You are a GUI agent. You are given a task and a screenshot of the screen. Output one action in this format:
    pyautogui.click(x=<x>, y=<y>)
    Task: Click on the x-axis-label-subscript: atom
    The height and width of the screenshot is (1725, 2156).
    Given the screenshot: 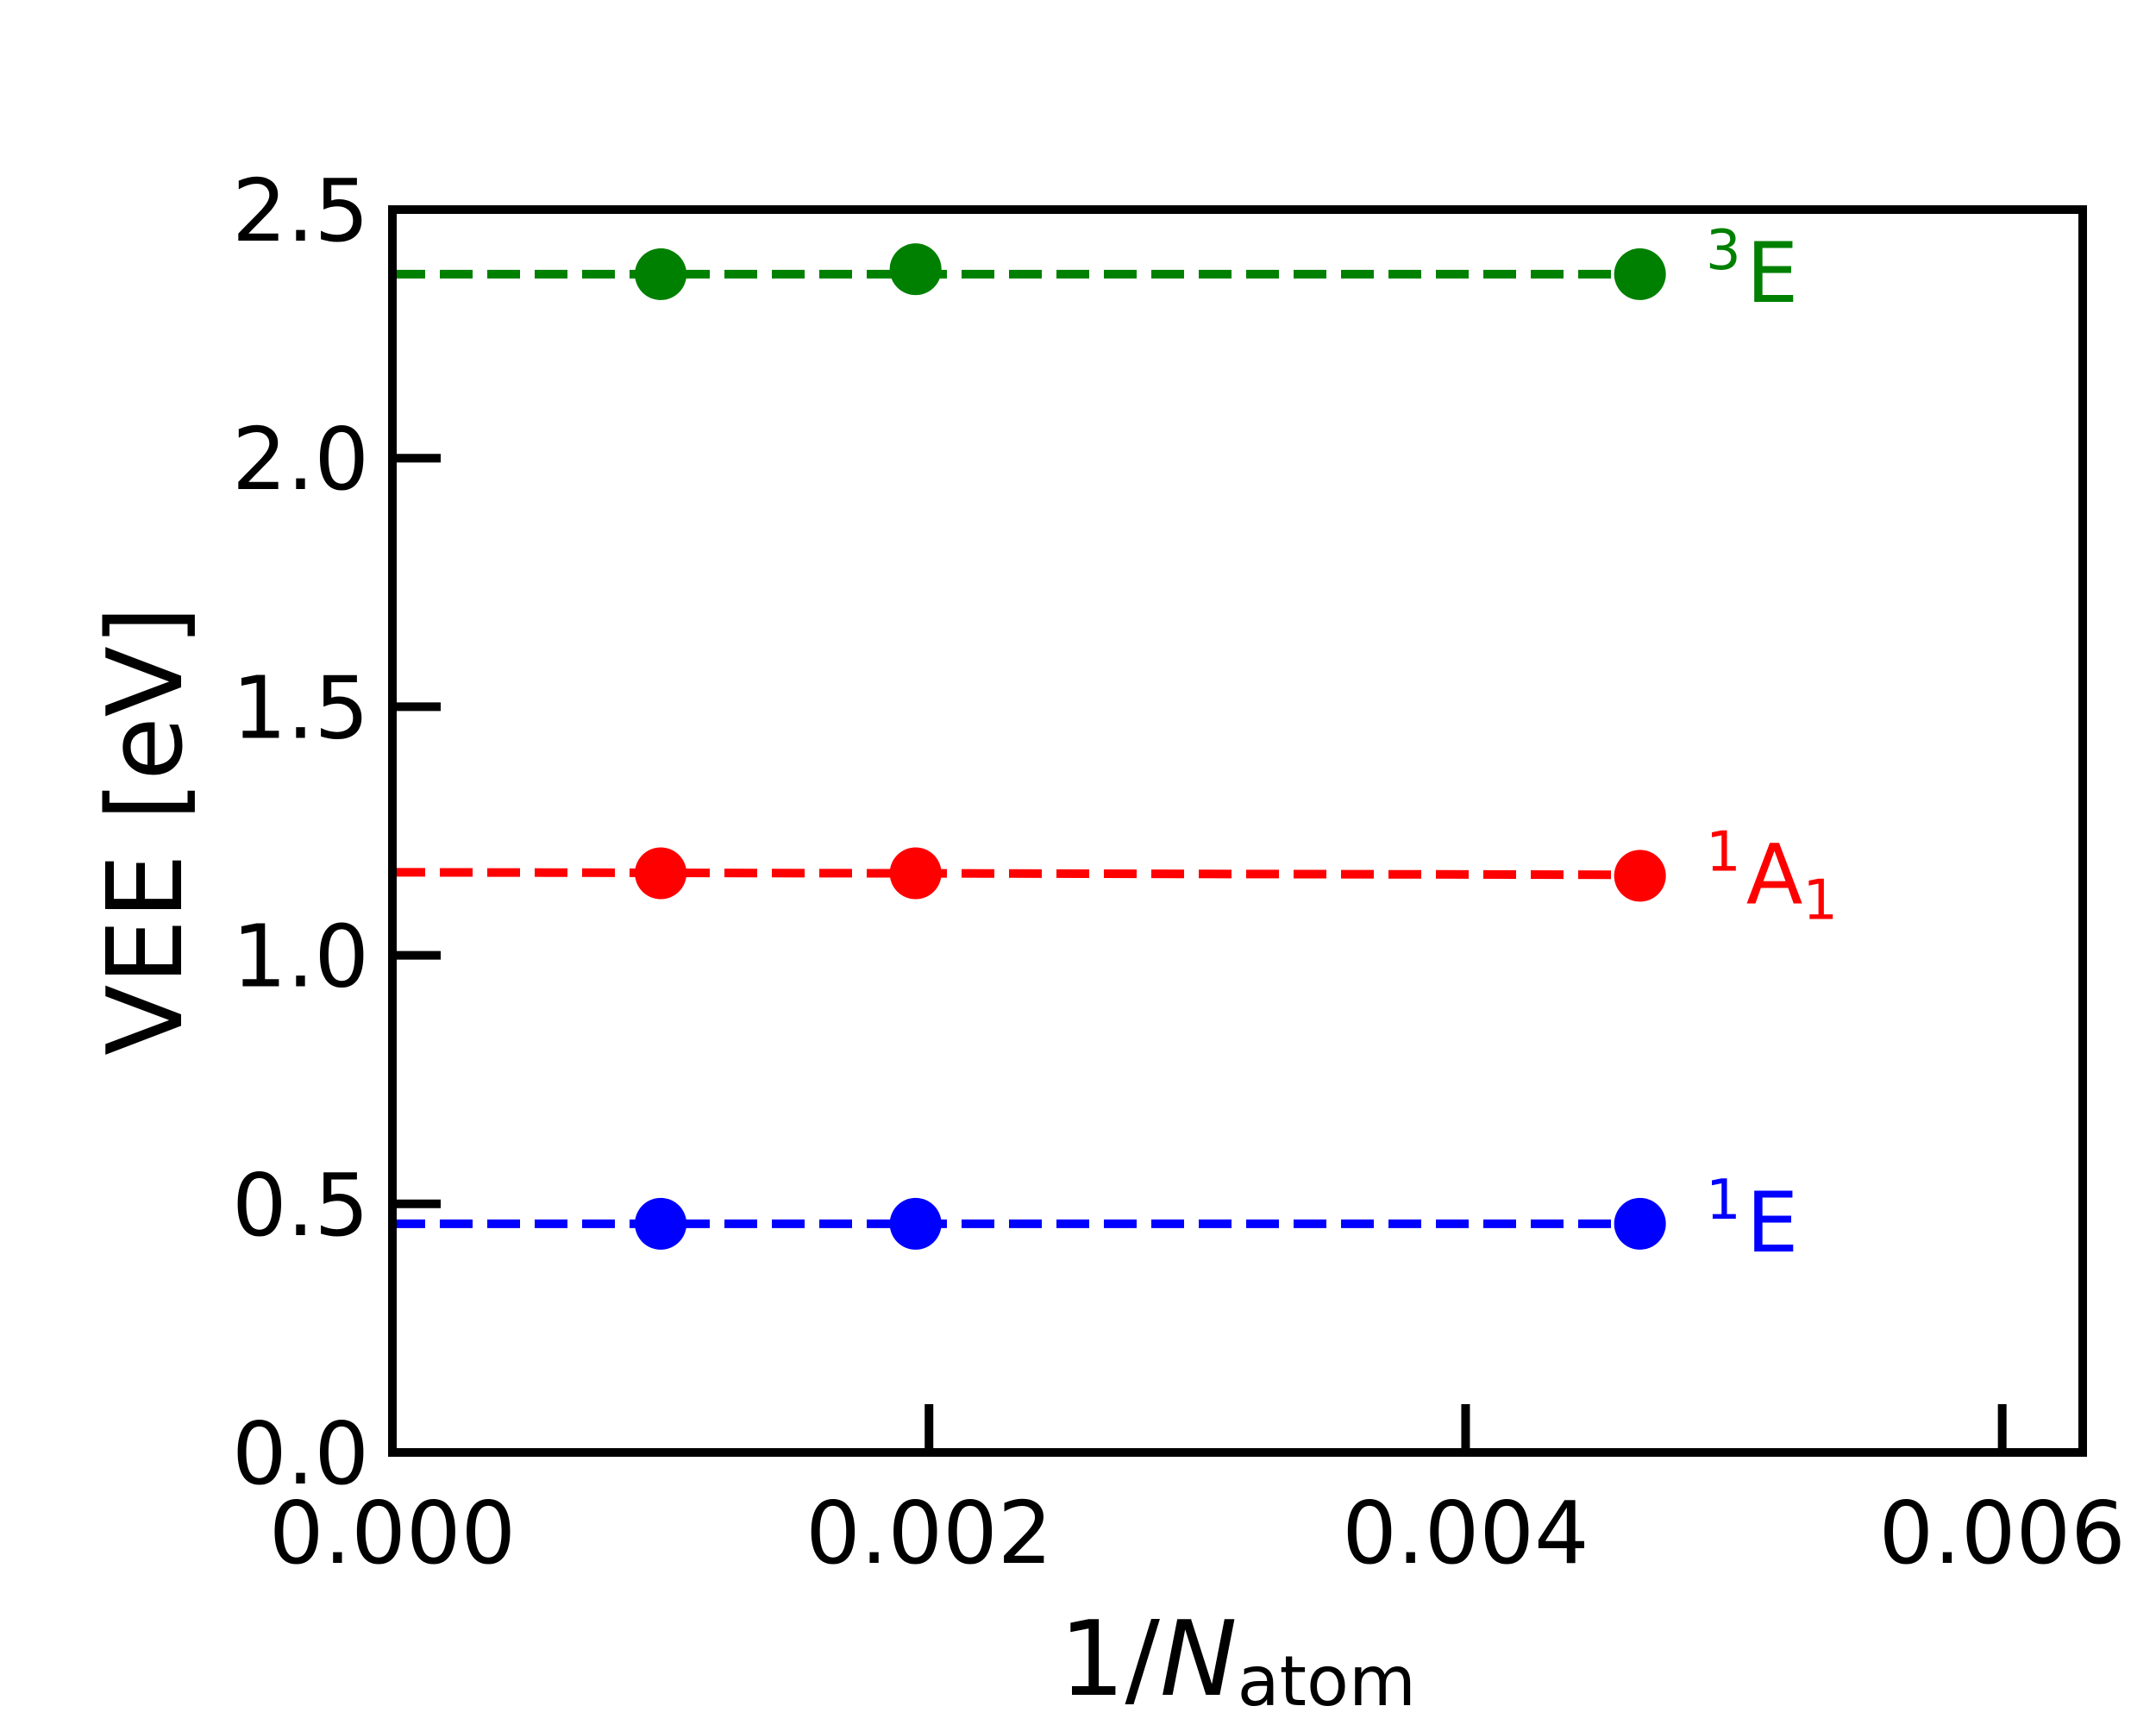 What is the action you would take?
    pyautogui.click(x=1327, y=1682)
    